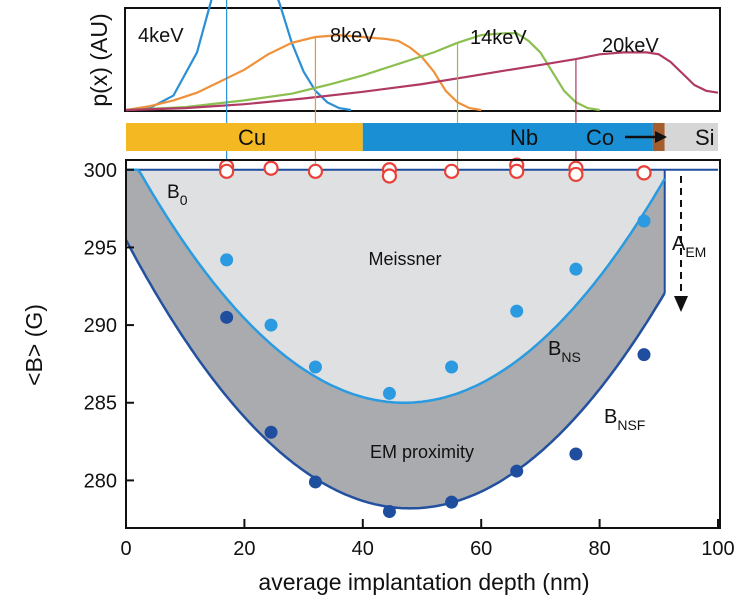 The width and height of the screenshot is (746, 599). I want to click on profile-curve-4keV, so click(238, 56).